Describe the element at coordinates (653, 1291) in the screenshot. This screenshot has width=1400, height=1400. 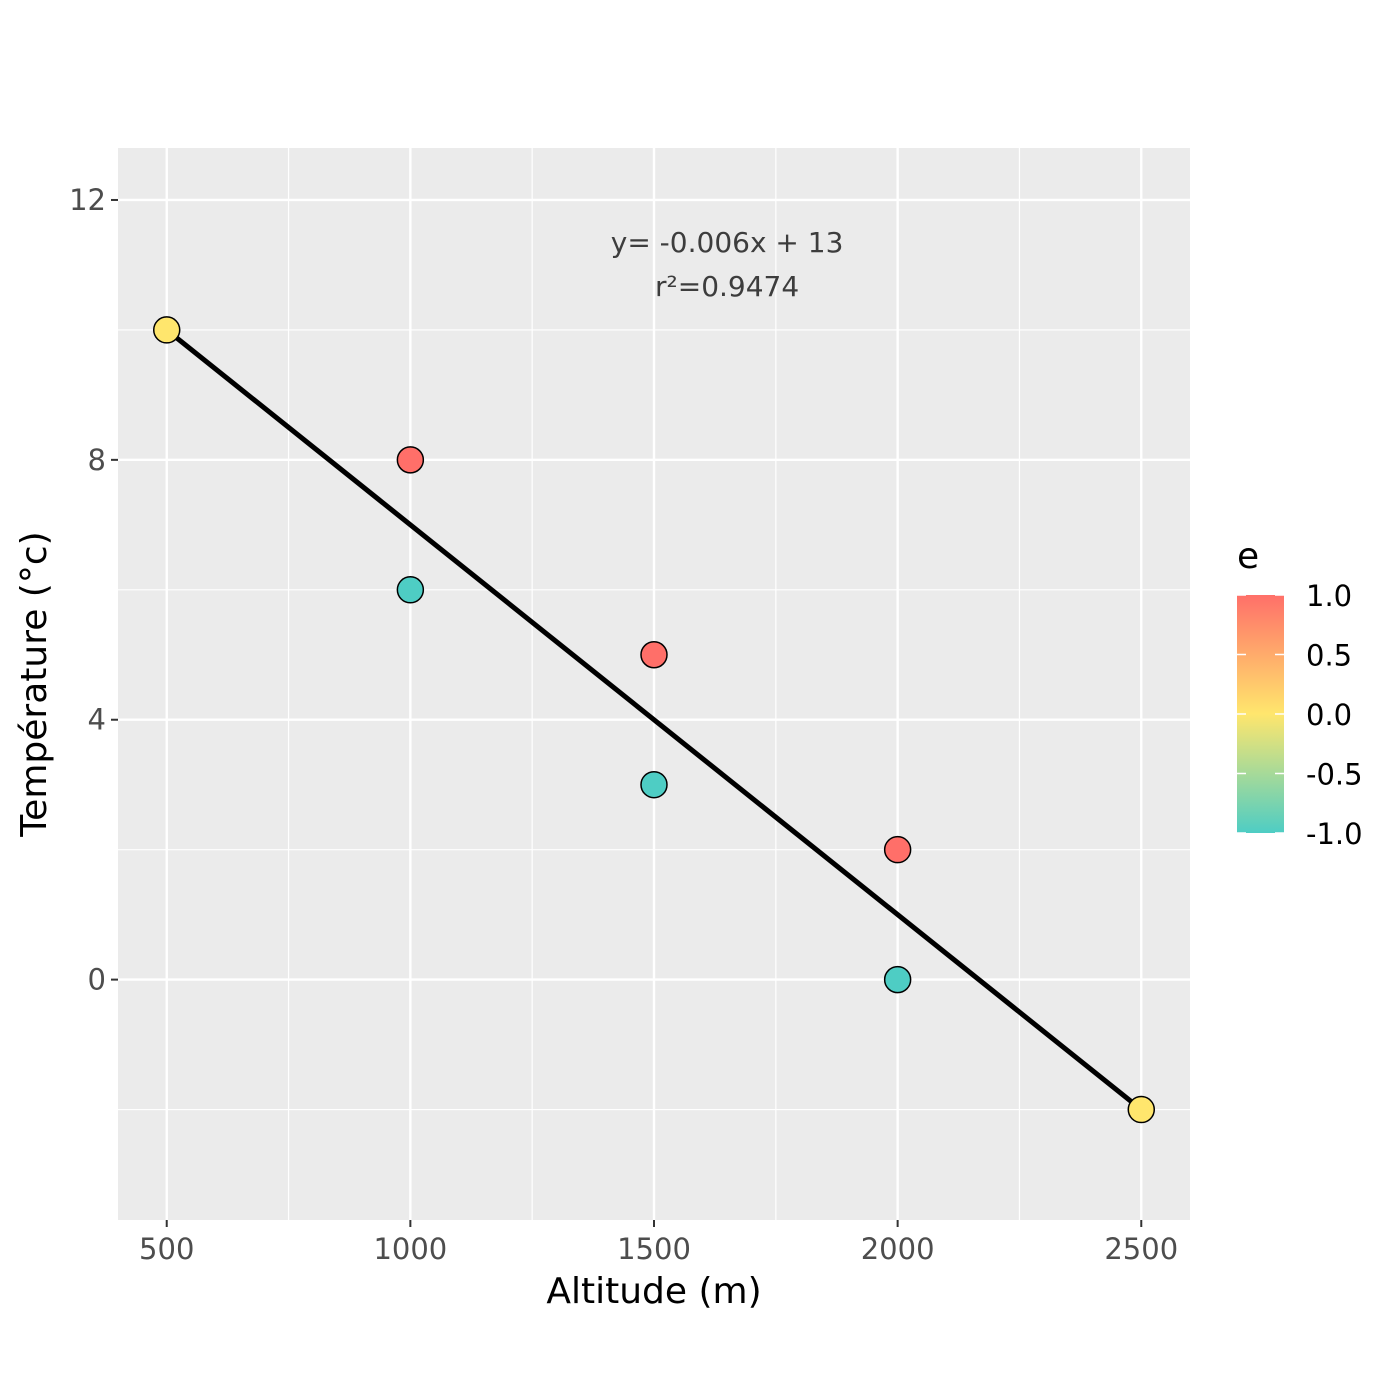
I see `x-axis-title: Altitude (m)` at that location.